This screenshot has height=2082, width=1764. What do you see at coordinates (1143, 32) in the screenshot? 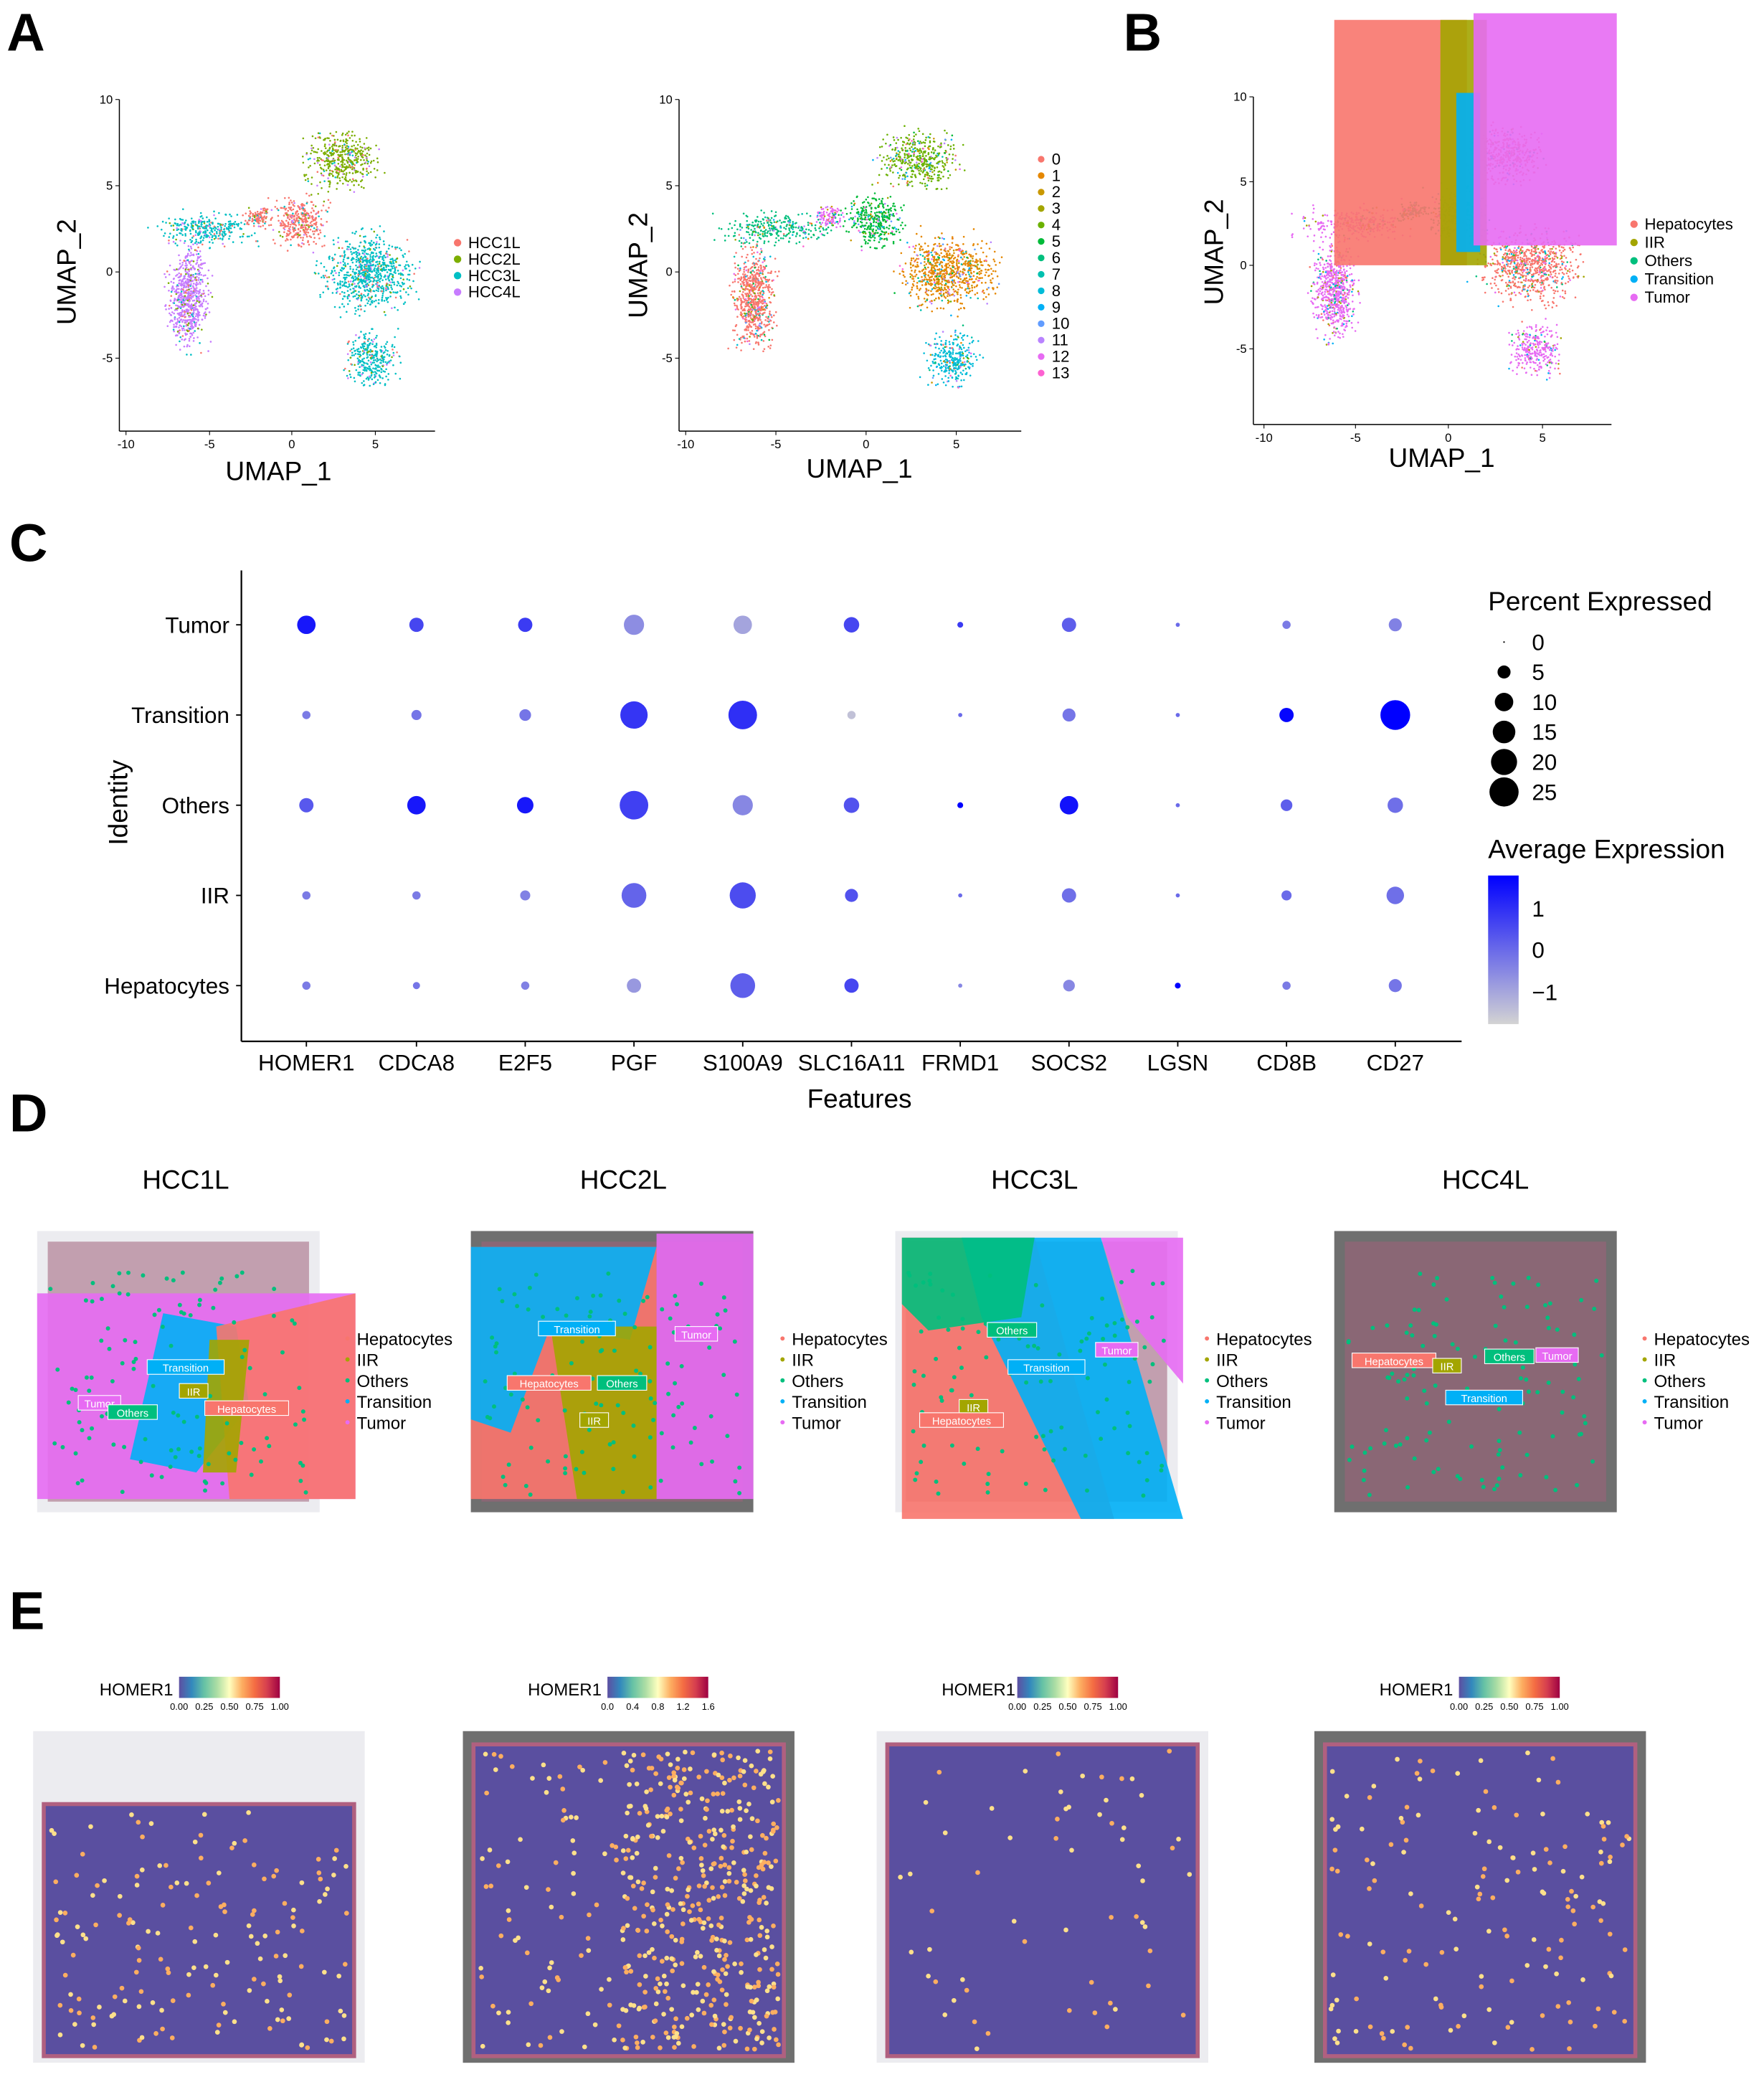
I see `panel-label-b: B` at bounding box center [1143, 32].